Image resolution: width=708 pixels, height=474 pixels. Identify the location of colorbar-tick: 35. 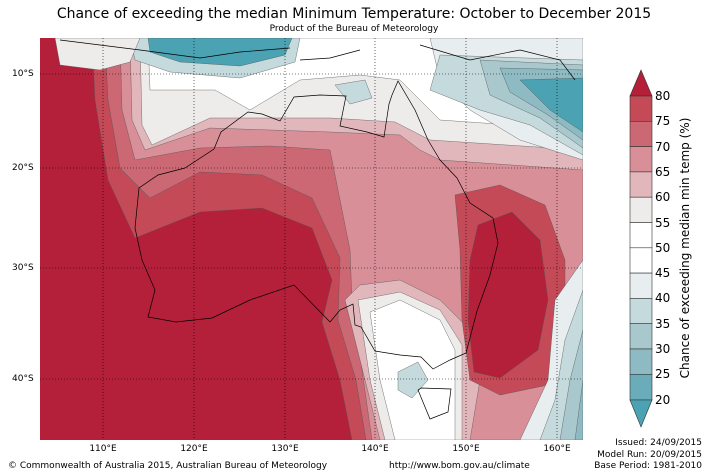
(663, 323).